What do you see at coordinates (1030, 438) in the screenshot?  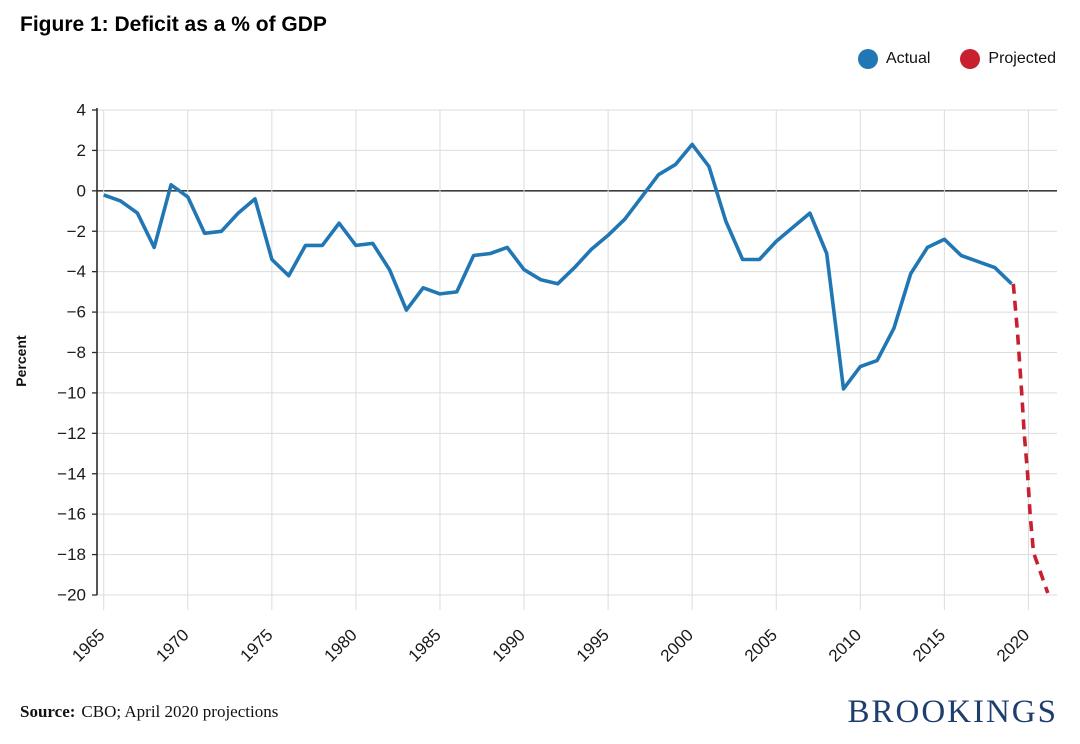 I see `projected-line` at bounding box center [1030, 438].